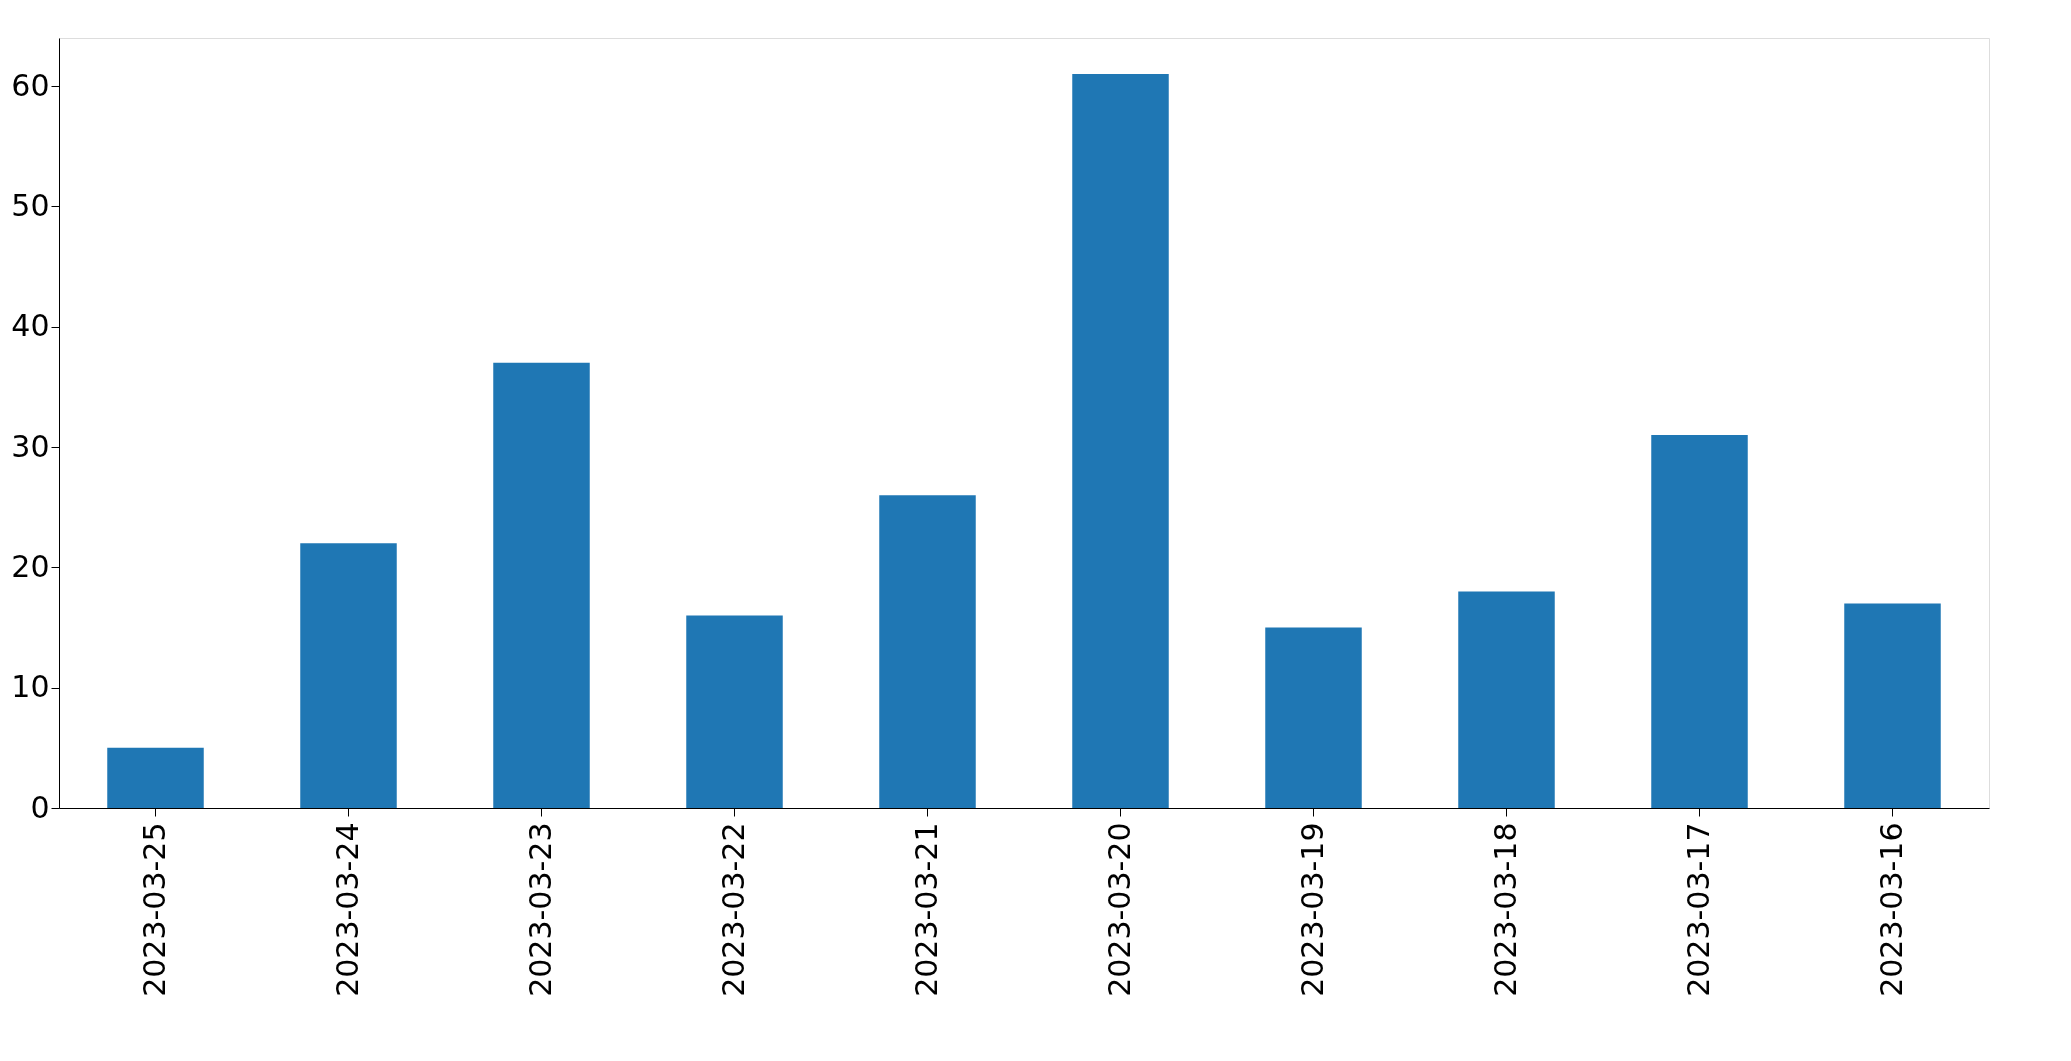 The image size is (2071, 1061). What do you see at coordinates (1312, 909) in the screenshot?
I see `x-tick-label: 2023-03-19` at bounding box center [1312, 909].